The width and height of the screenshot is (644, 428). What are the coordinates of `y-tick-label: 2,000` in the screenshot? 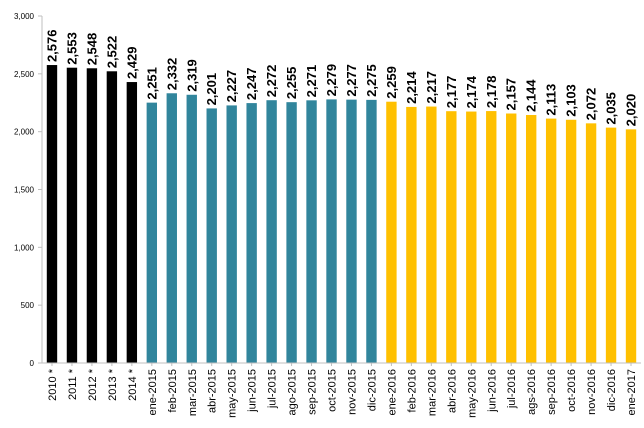 It's located at (24, 132).